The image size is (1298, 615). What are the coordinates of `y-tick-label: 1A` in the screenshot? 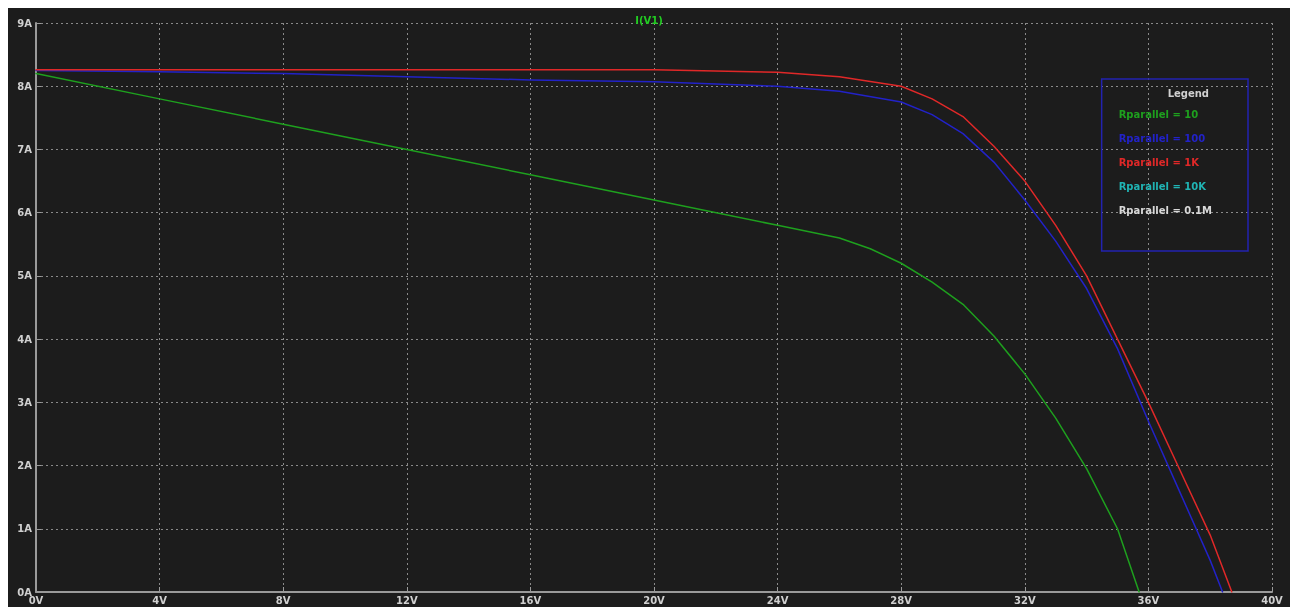 It's located at (25, 529).